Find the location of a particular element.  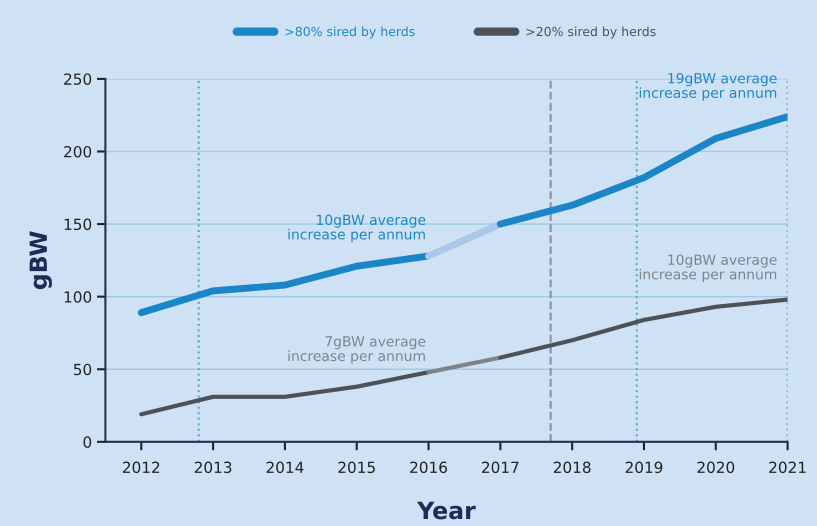

x-tick-label: 2012 is located at coordinates (141, 468).